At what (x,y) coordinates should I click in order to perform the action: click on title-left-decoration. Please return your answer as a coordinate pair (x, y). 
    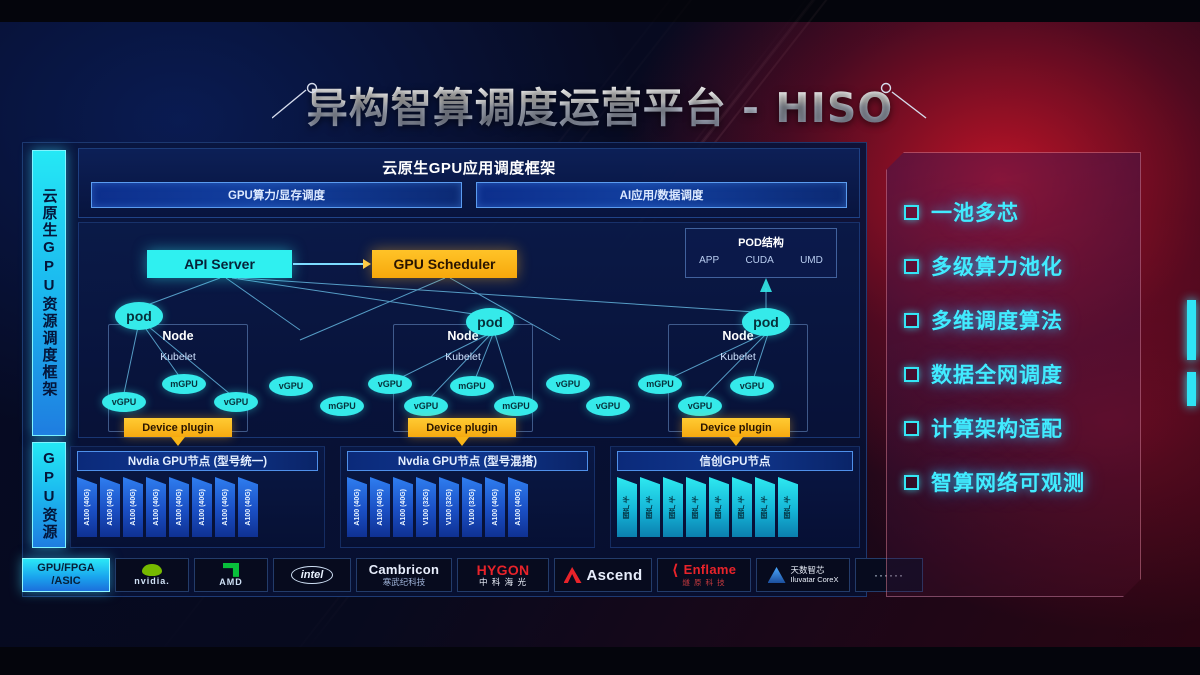
    Looking at the image, I should click on (295, 100).